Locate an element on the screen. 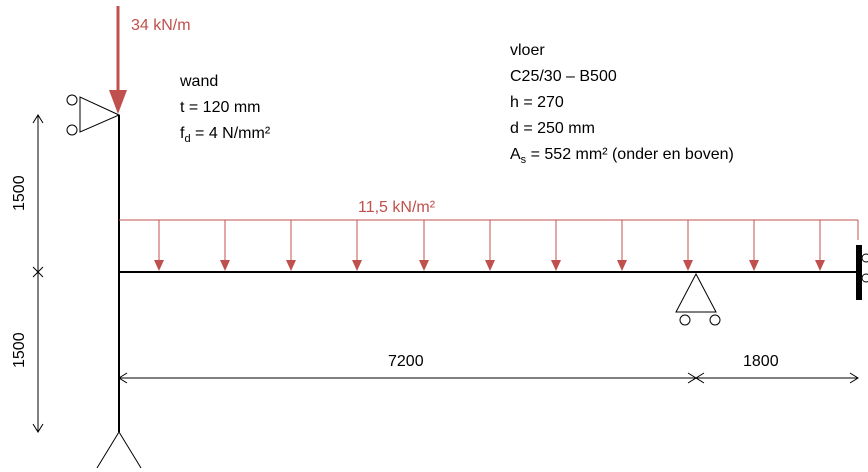  floor-as: As = 552 mm² (onder en boven) is located at coordinates (622, 156).